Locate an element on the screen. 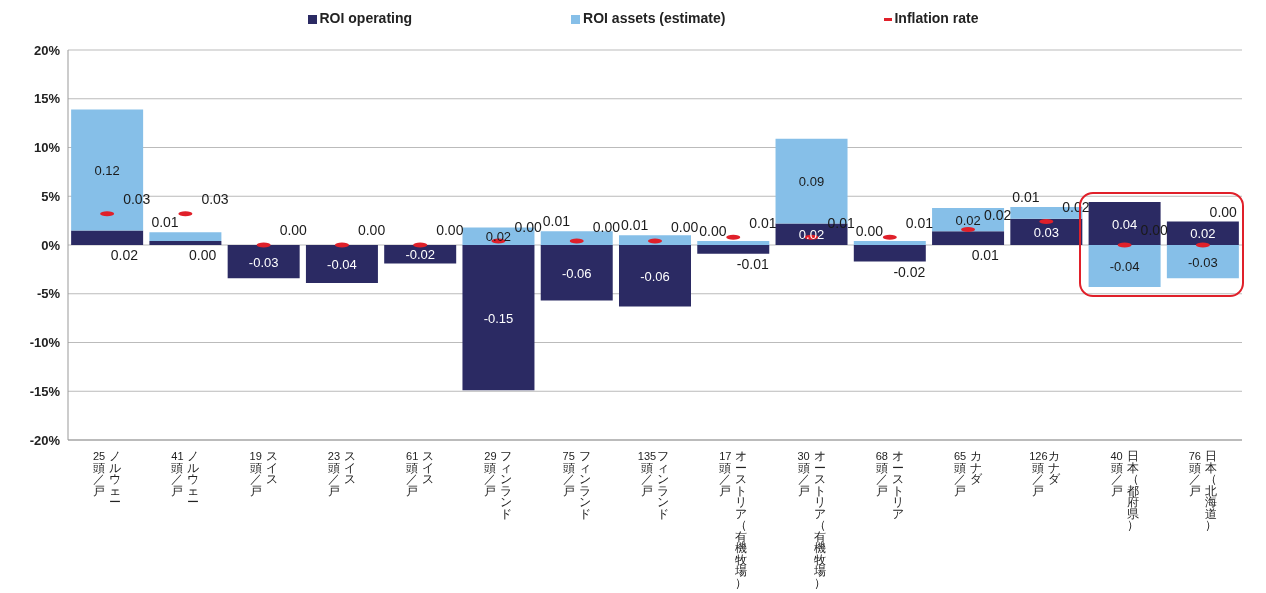 The image size is (1266, 593). category-label: 17頭／戸オーストリア（有機牧場） is located at coordinates (733, 519).